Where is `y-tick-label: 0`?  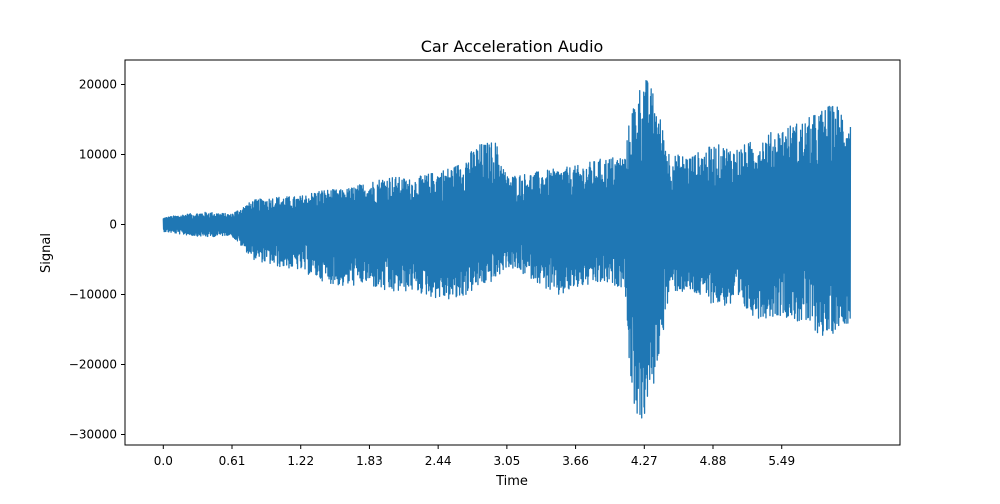
y-tick-label: 0 is located at coordinates (113, 225).